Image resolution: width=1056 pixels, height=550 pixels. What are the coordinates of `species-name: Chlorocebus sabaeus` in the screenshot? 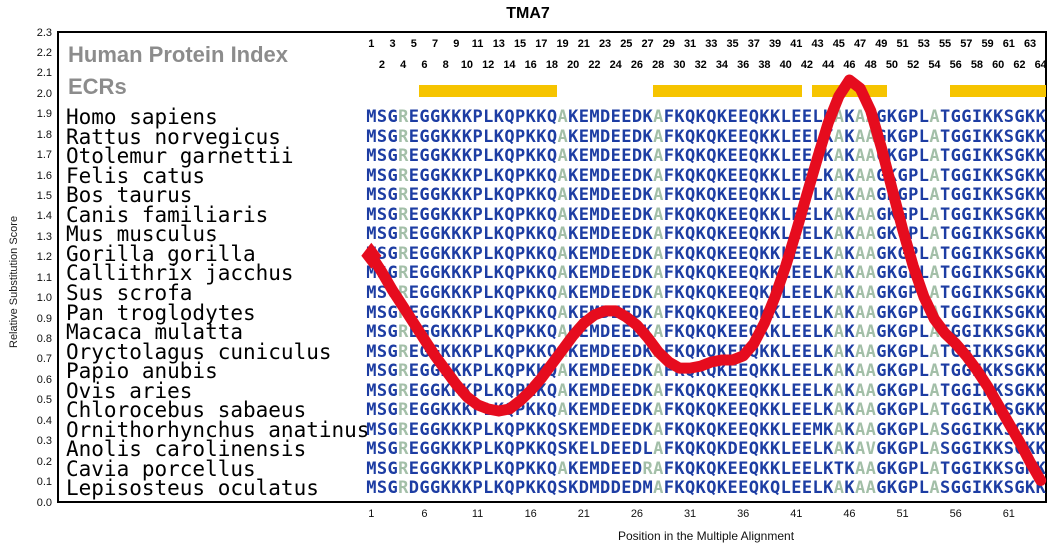 It's located at (186, 410).